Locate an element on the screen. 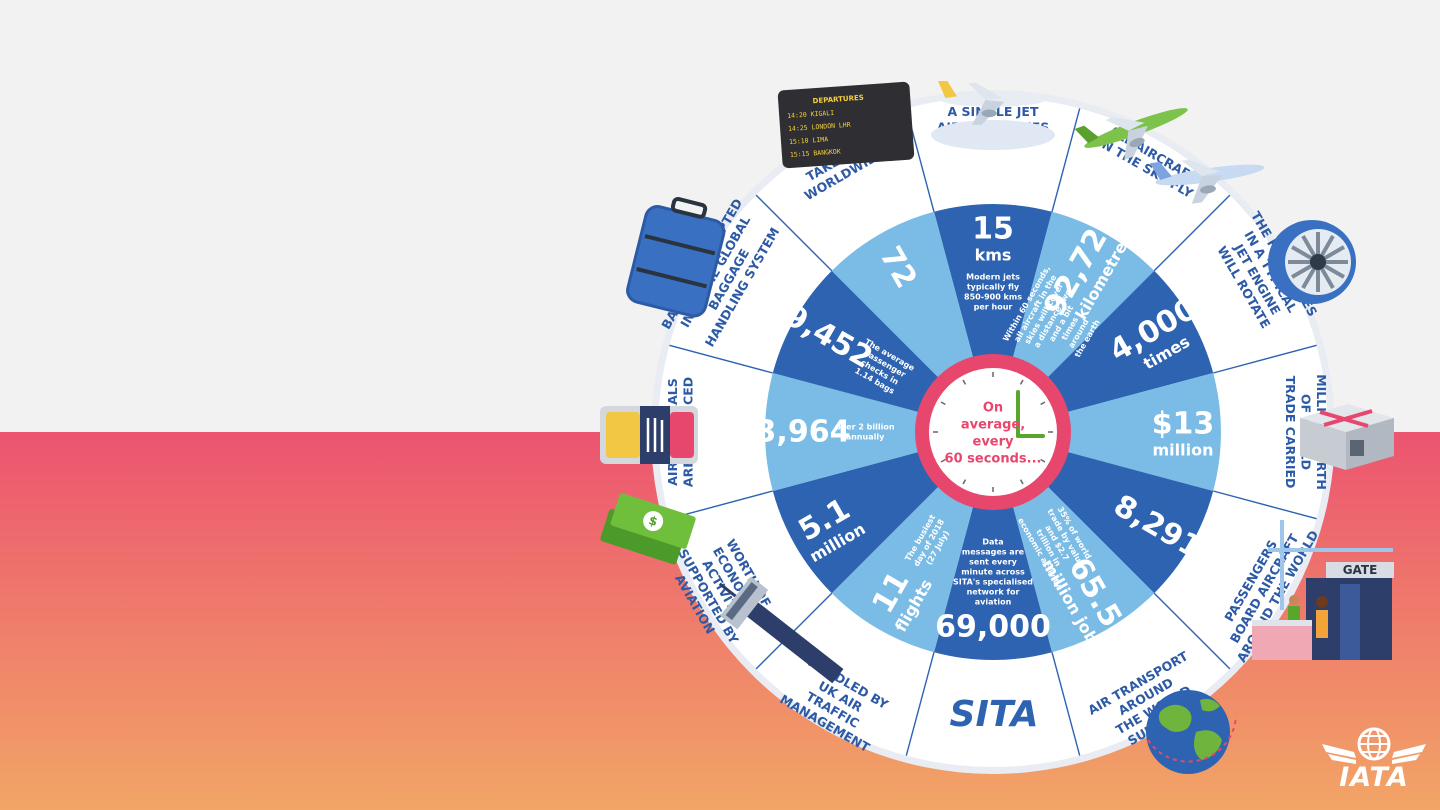  gate-pole is located at coordinates (1282, 565).